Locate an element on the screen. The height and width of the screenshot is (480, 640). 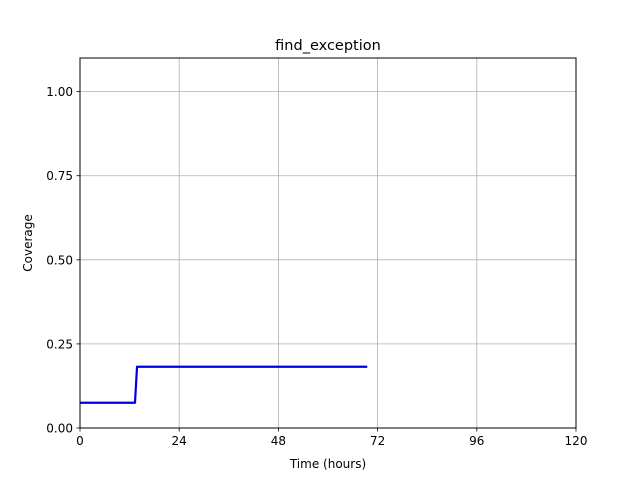
x-tick-label: 24 is located at coordinates (179, 441).